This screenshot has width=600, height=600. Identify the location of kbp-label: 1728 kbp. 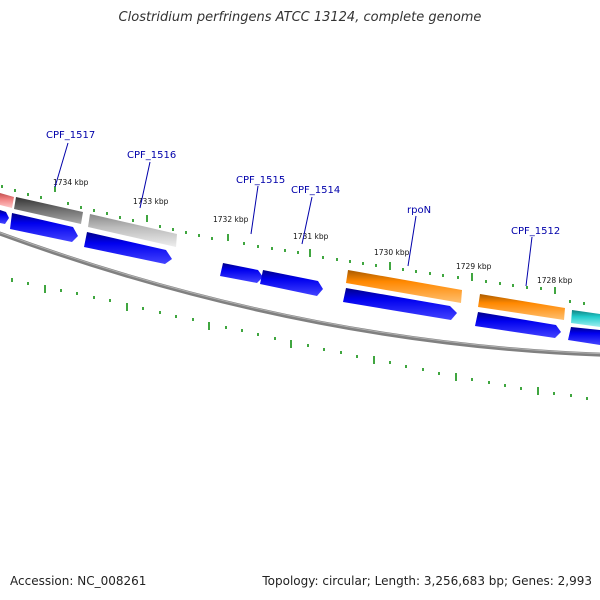
(555, 280).